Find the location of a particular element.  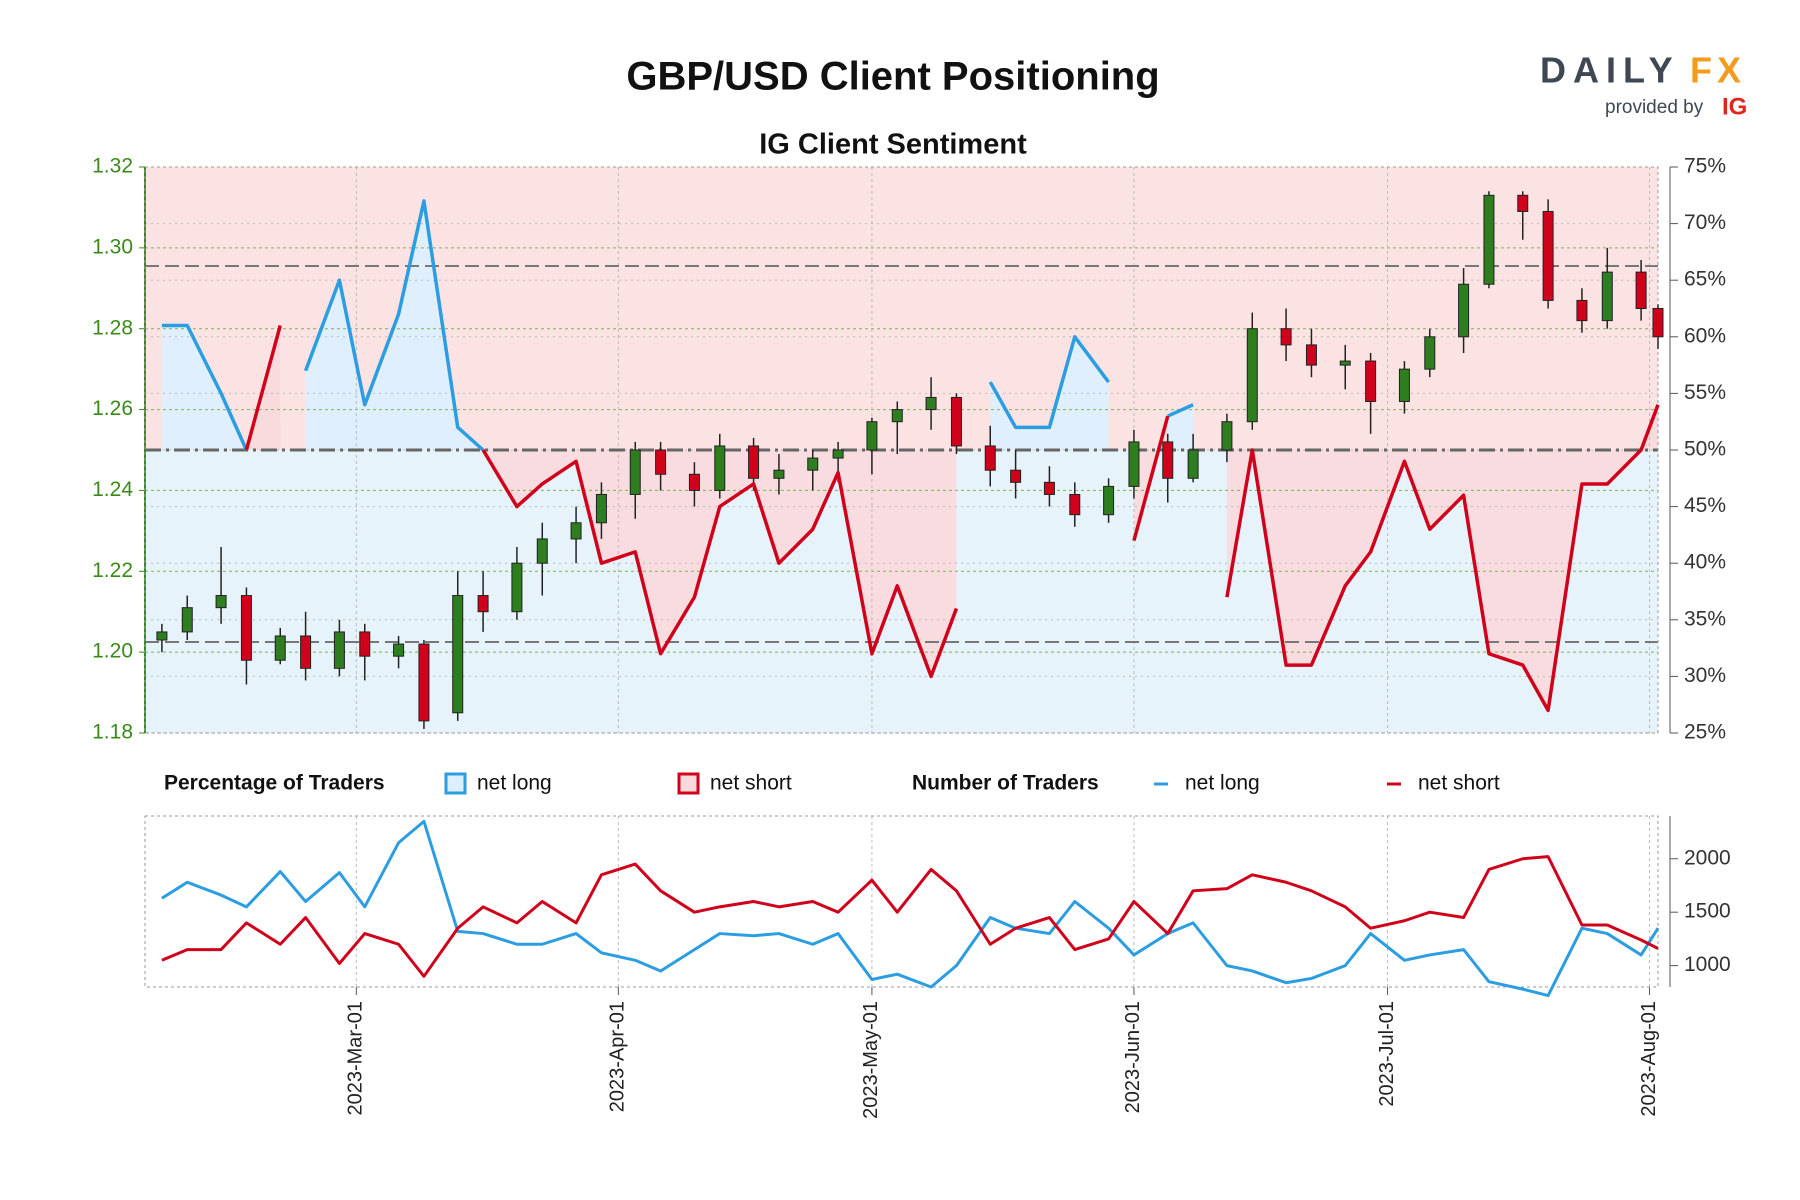

y2-tick-label: 30% is located at coordinates (1705, 675).